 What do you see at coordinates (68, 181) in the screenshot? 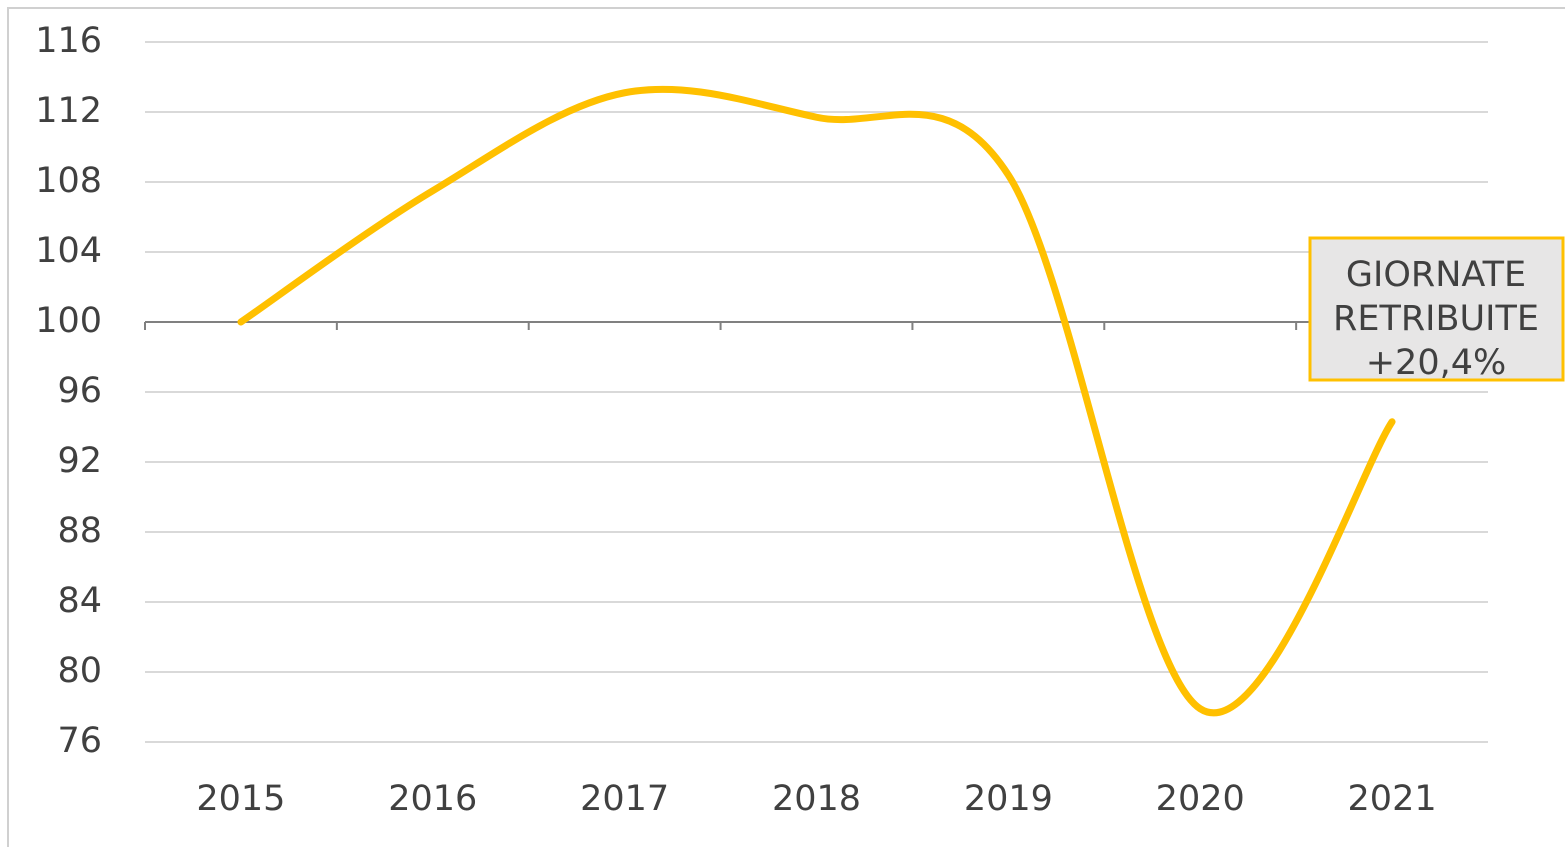
I see `y-tick-label: 108` at bounding box center [68, 181].